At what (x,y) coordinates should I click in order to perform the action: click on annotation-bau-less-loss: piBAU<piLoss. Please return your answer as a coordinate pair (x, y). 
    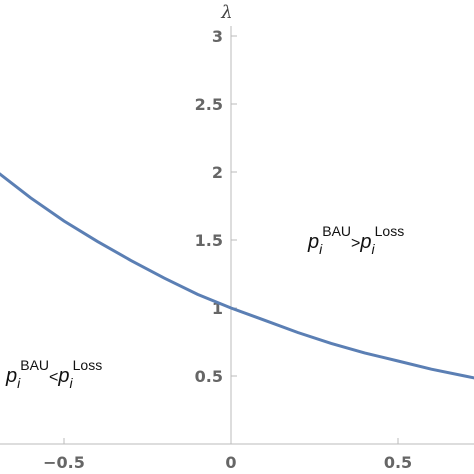
    Looking at the image, I should click on (53, 374).